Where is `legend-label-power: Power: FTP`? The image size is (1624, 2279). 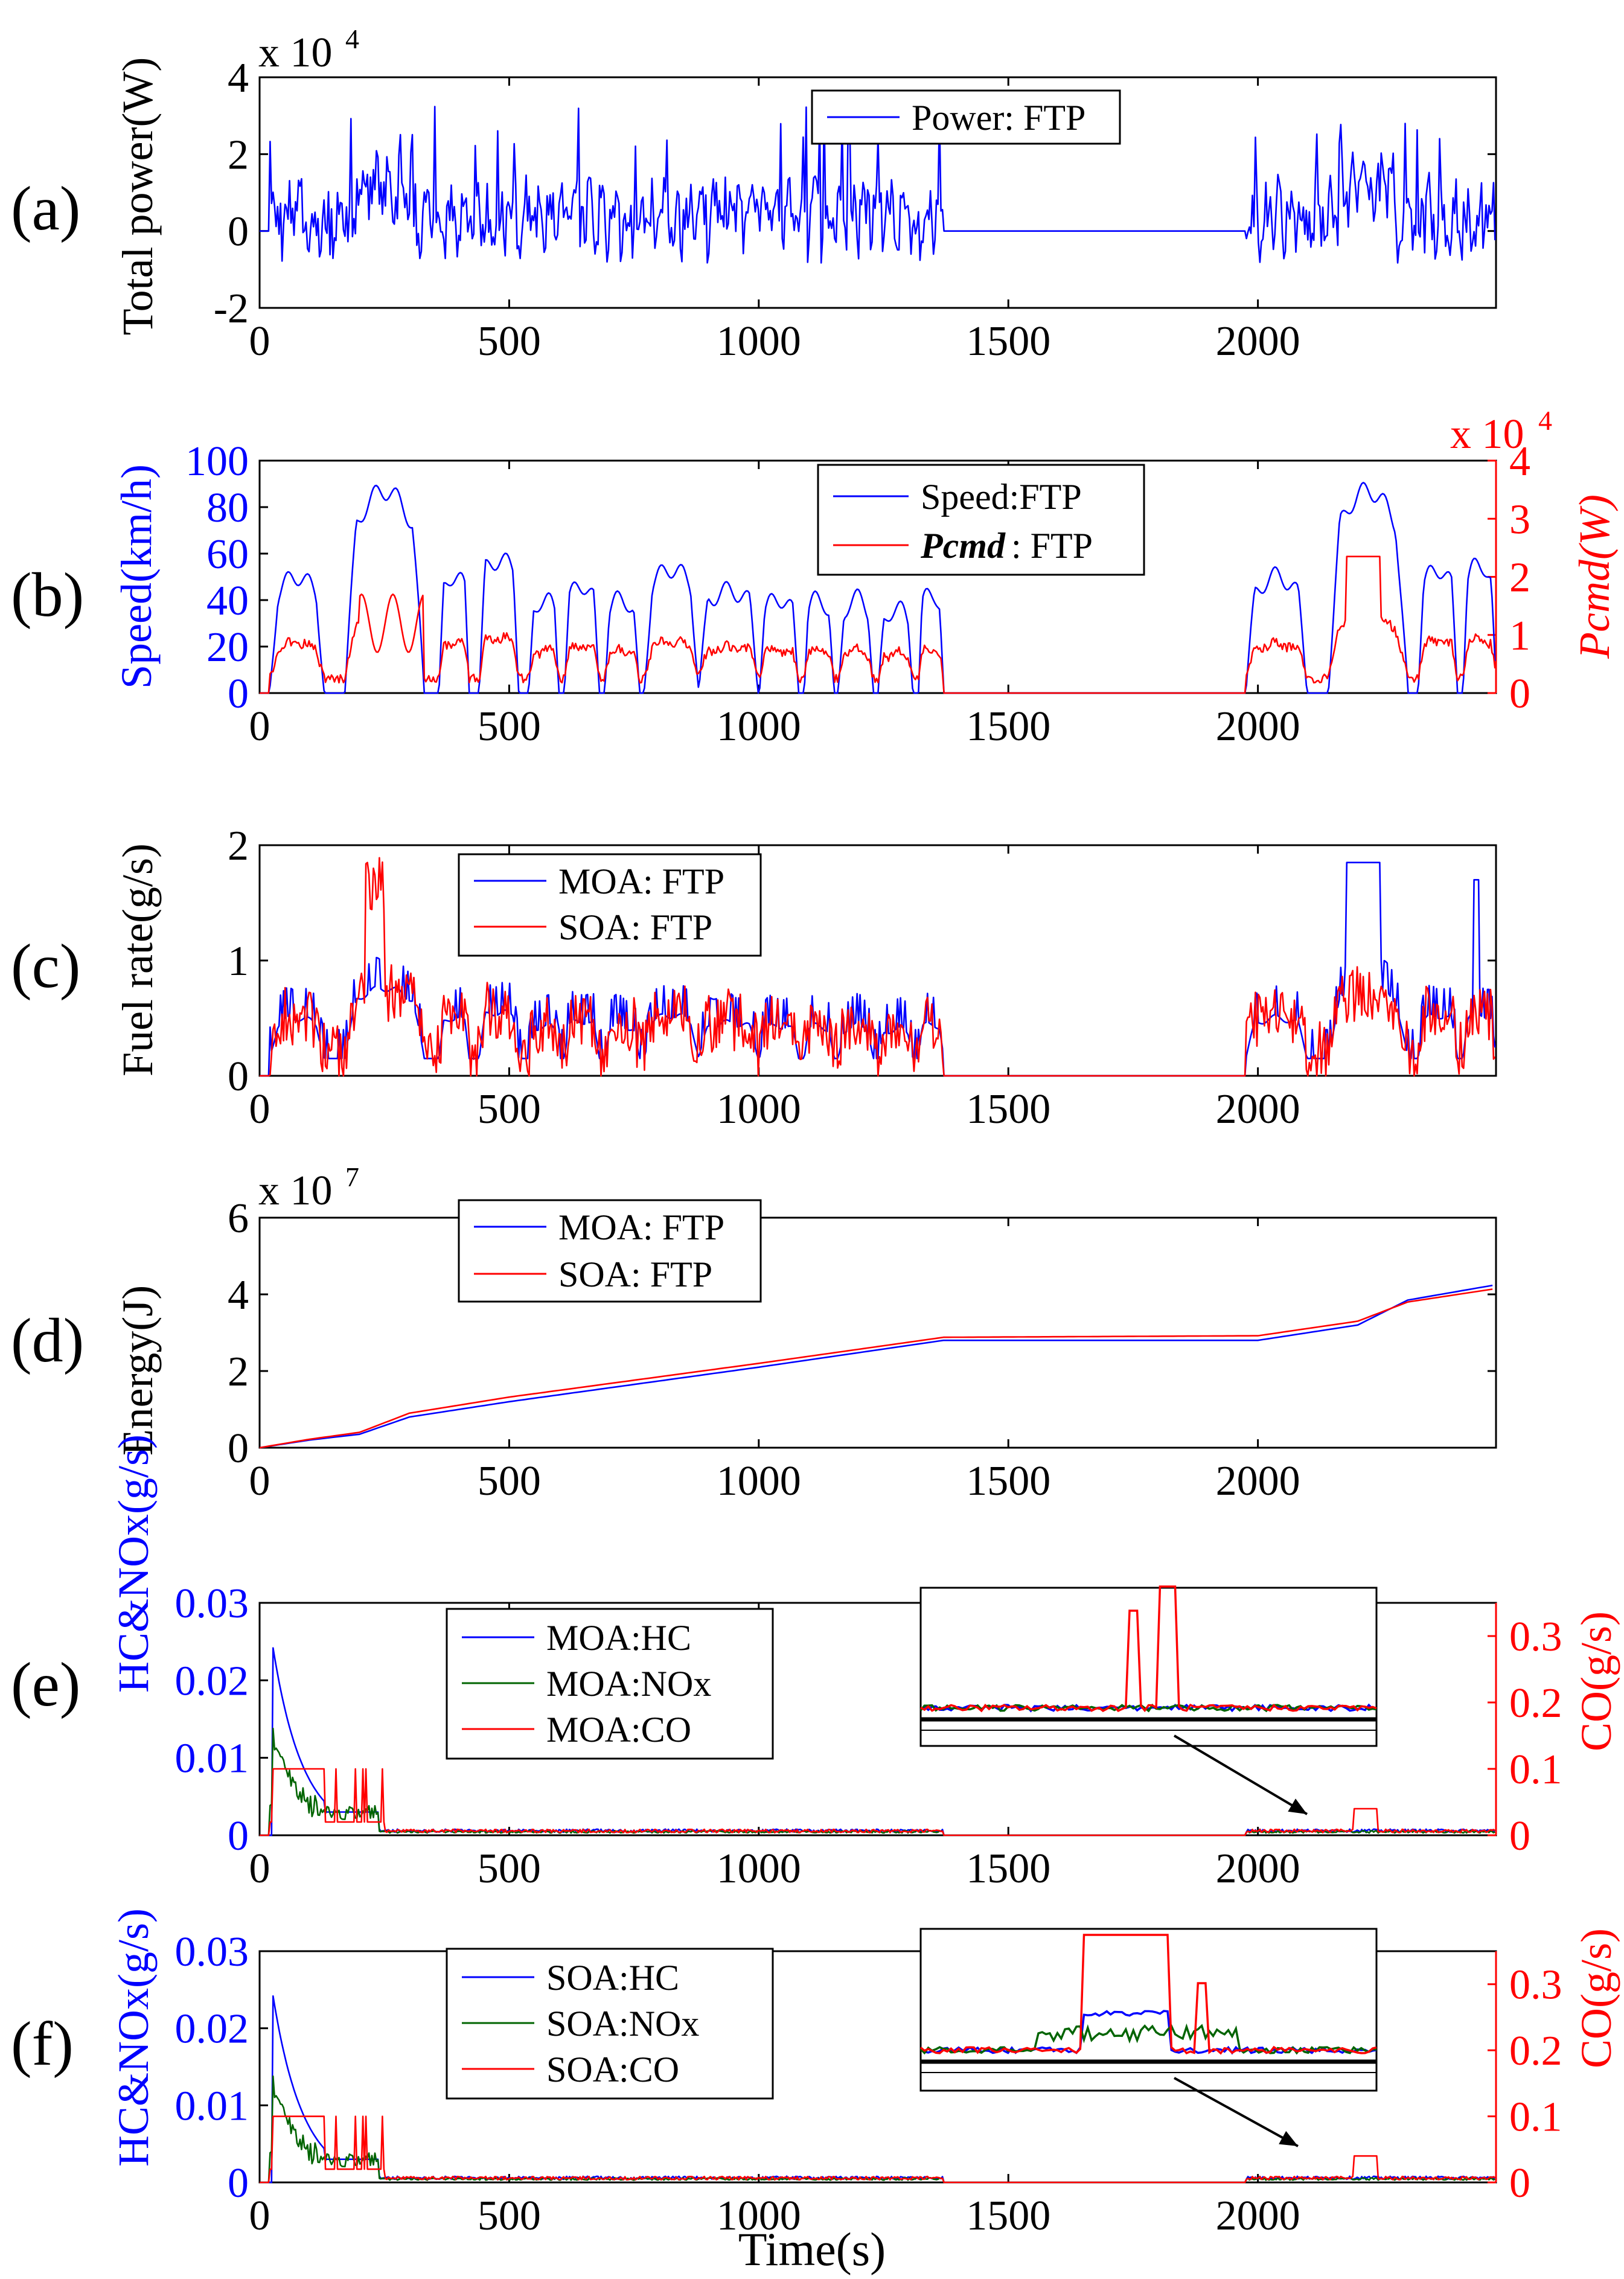
legend-label-power: Power: FTP is located at coordinates (998, 118).